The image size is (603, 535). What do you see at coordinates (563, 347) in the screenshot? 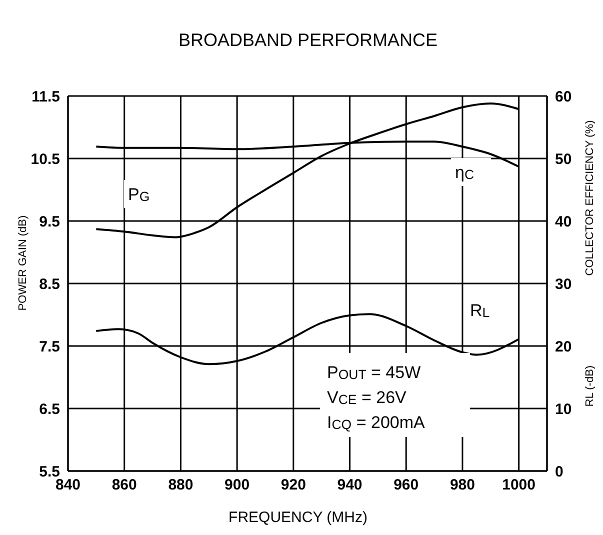
I see `y2-tick-label: 20` at bounding box center [563, 347].